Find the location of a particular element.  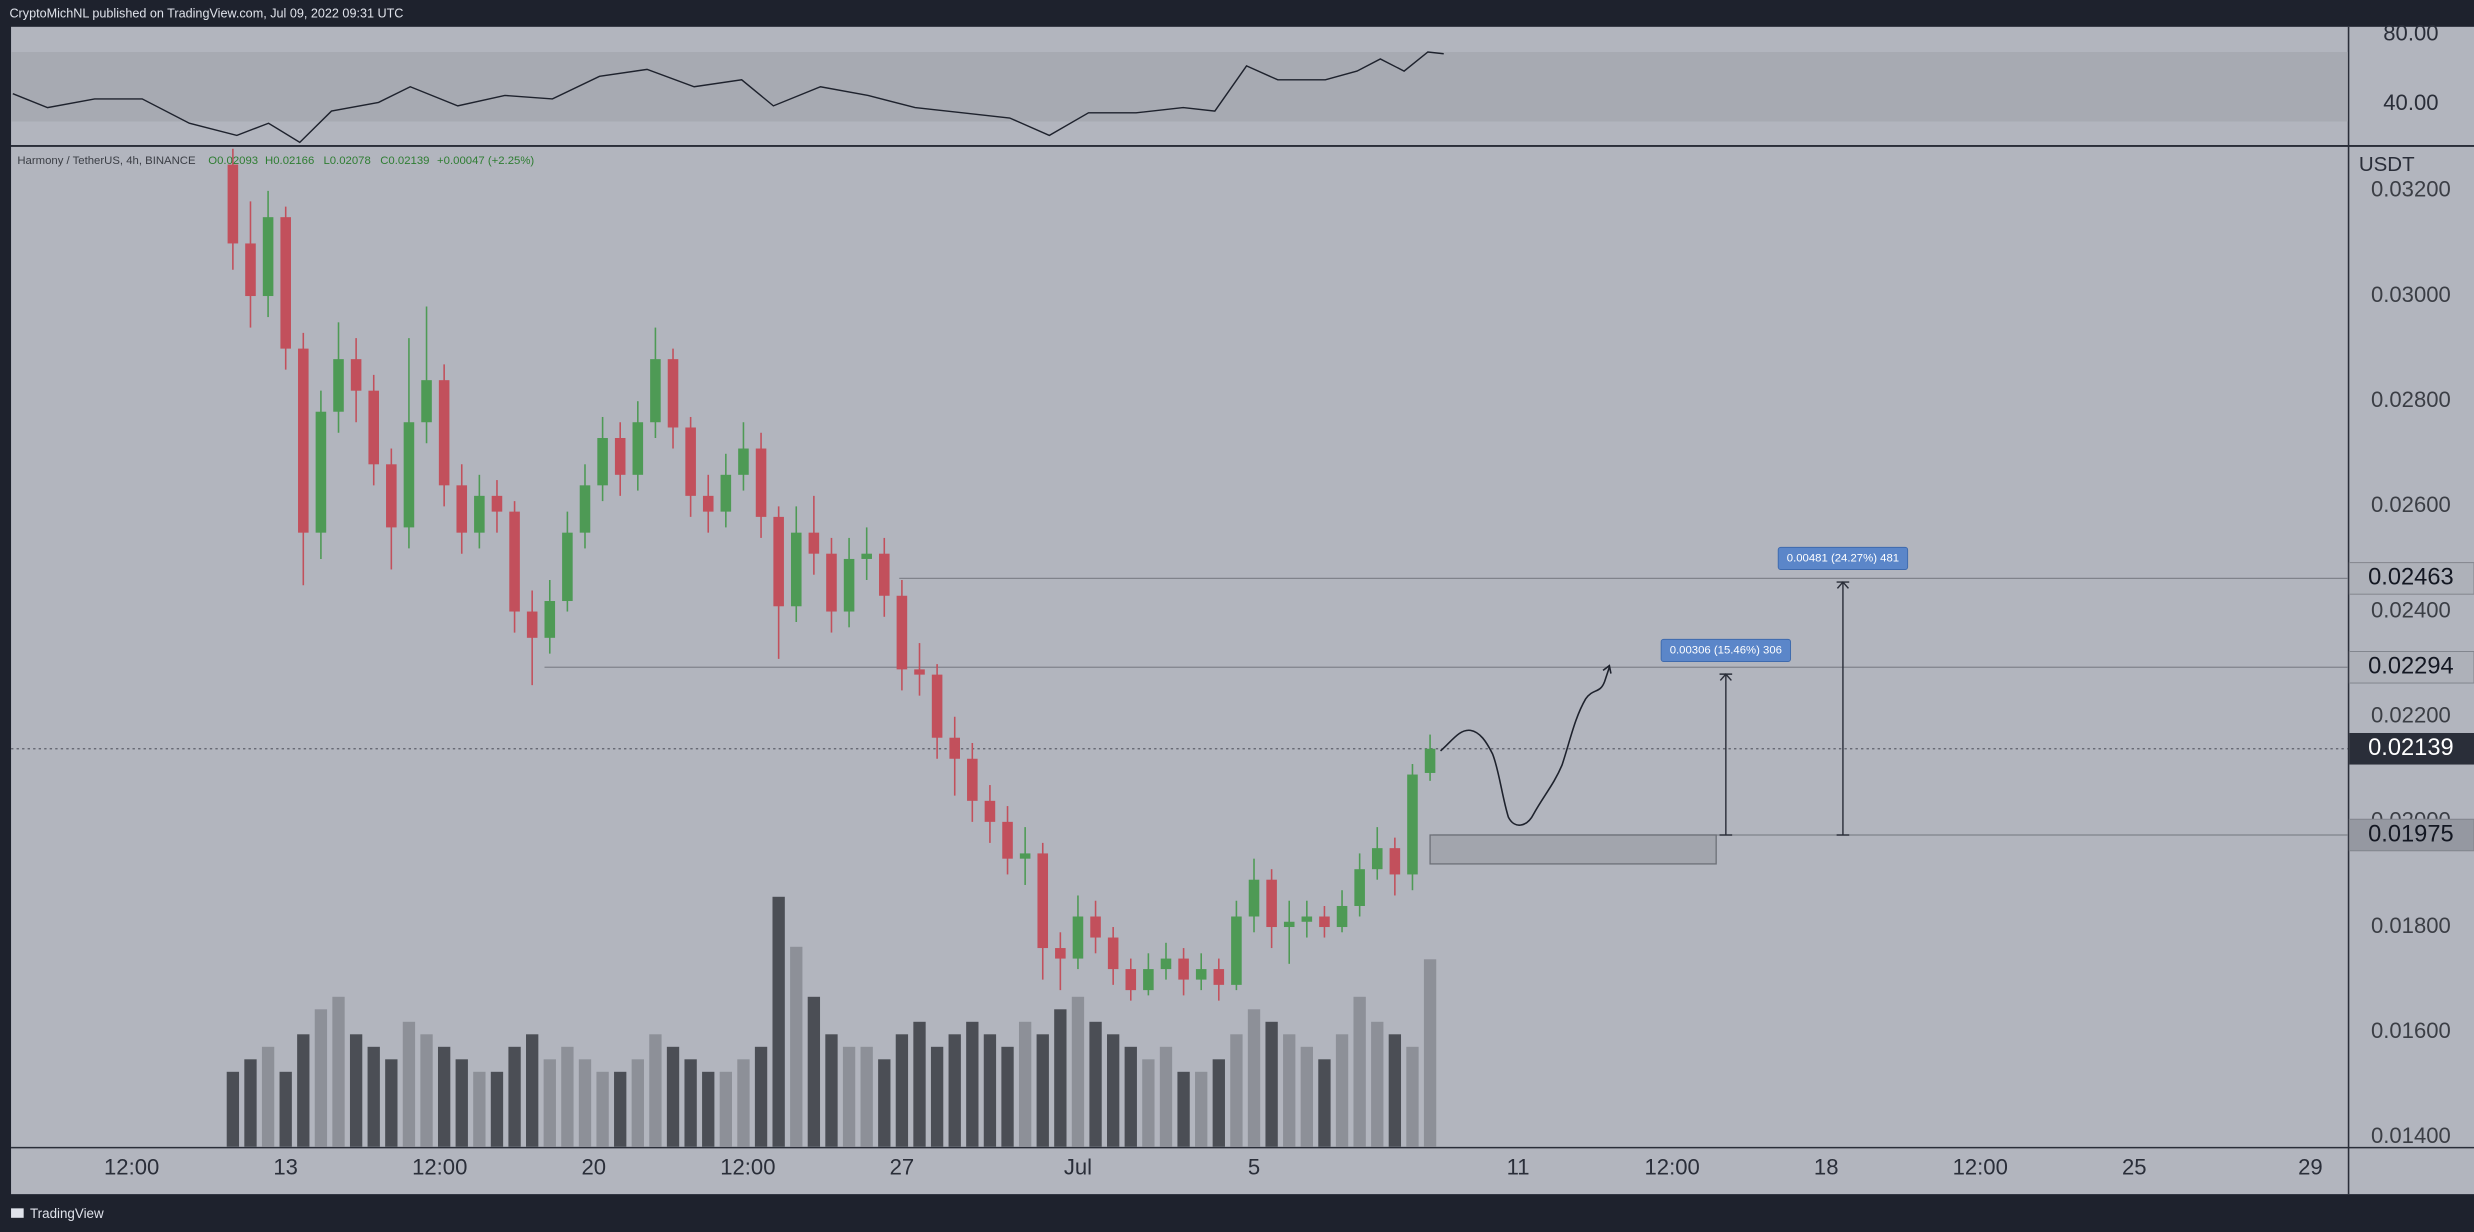

measure-label: 0.00481 (24.27%) 481 is located at coordinates (1843, 558).